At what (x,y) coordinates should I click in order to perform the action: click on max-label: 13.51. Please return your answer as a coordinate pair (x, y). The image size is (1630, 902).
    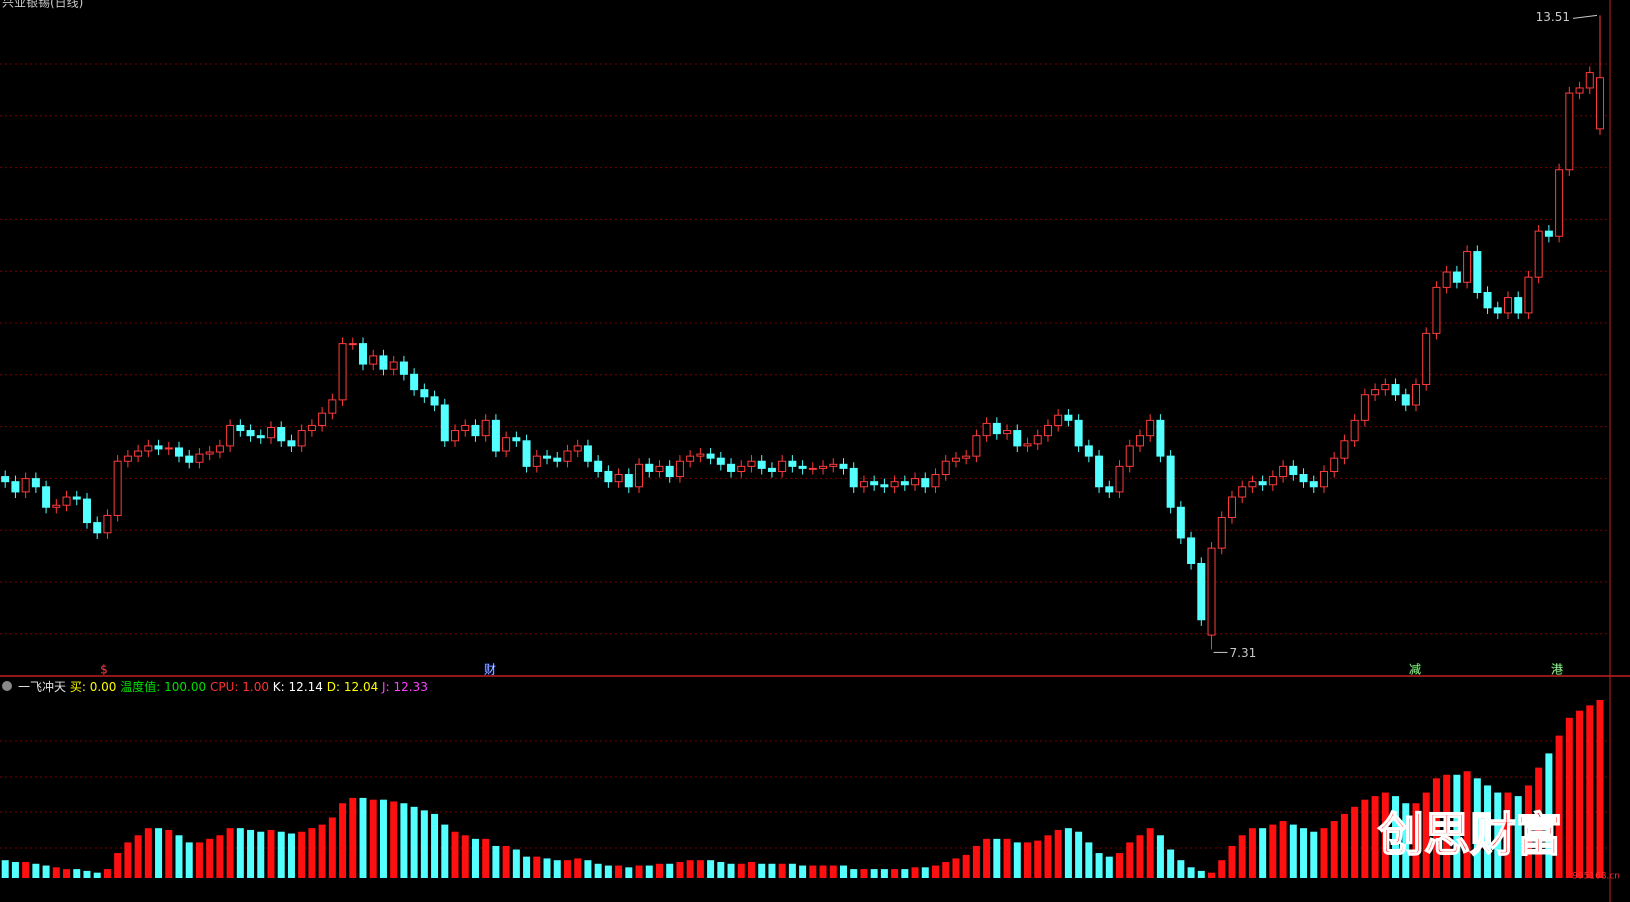
    Looking at the image, I should click on (1553, 17).